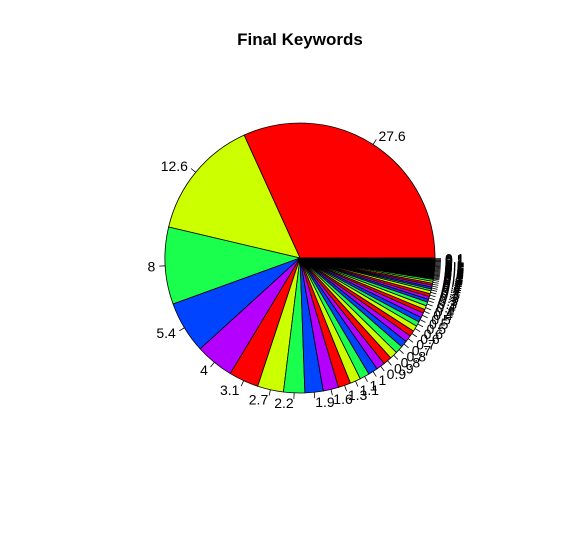 The height and width of the screenshot is (537, 563). Describe the element at coordinates (325, 402) in the screenshot. I see `slice-label: 1.9` at that location.